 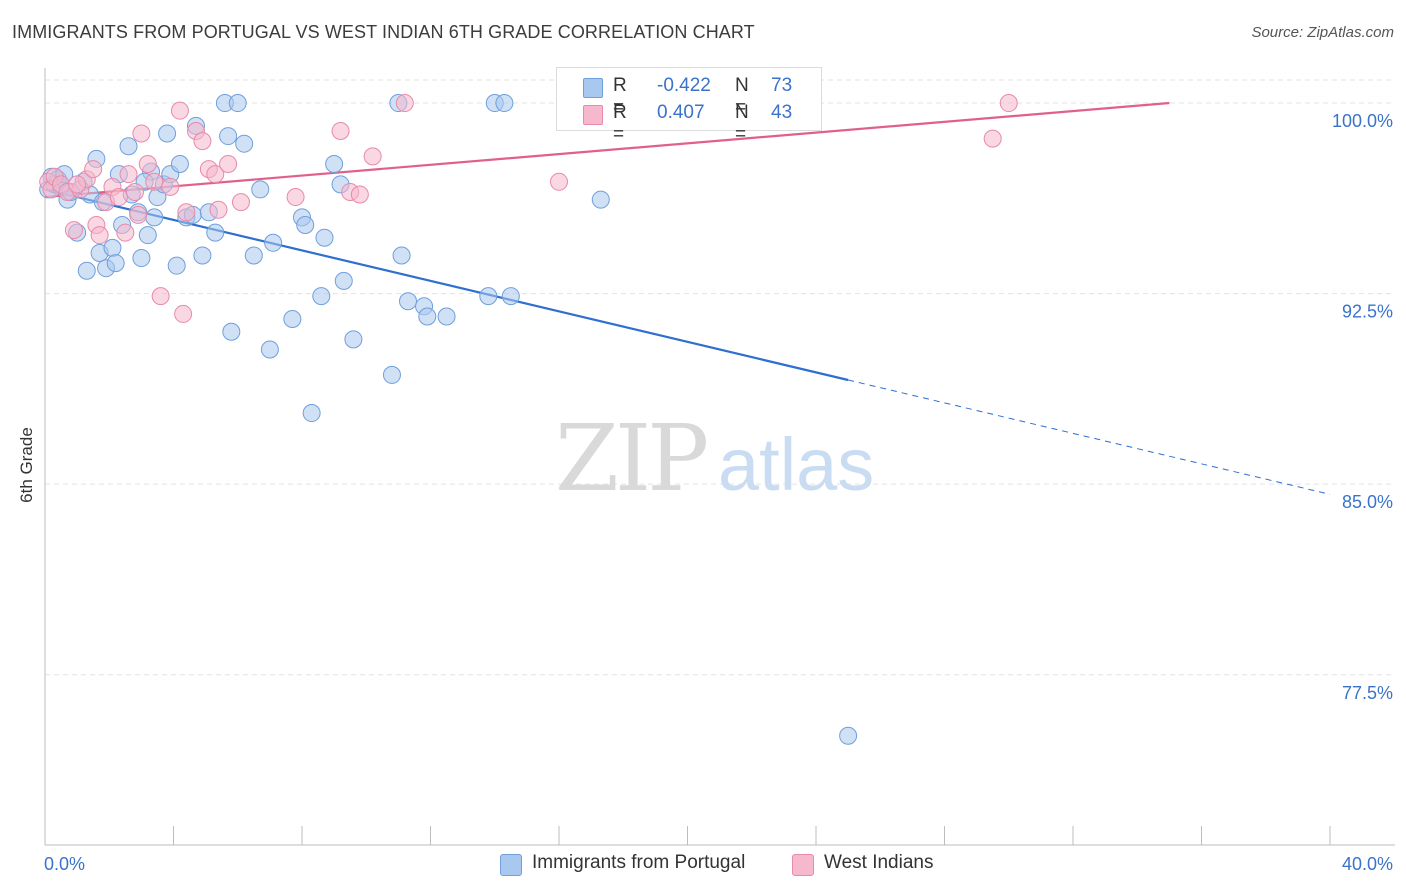 I want to click on legend-label: Immigrants from Portugal, so click(x=639, y=862).